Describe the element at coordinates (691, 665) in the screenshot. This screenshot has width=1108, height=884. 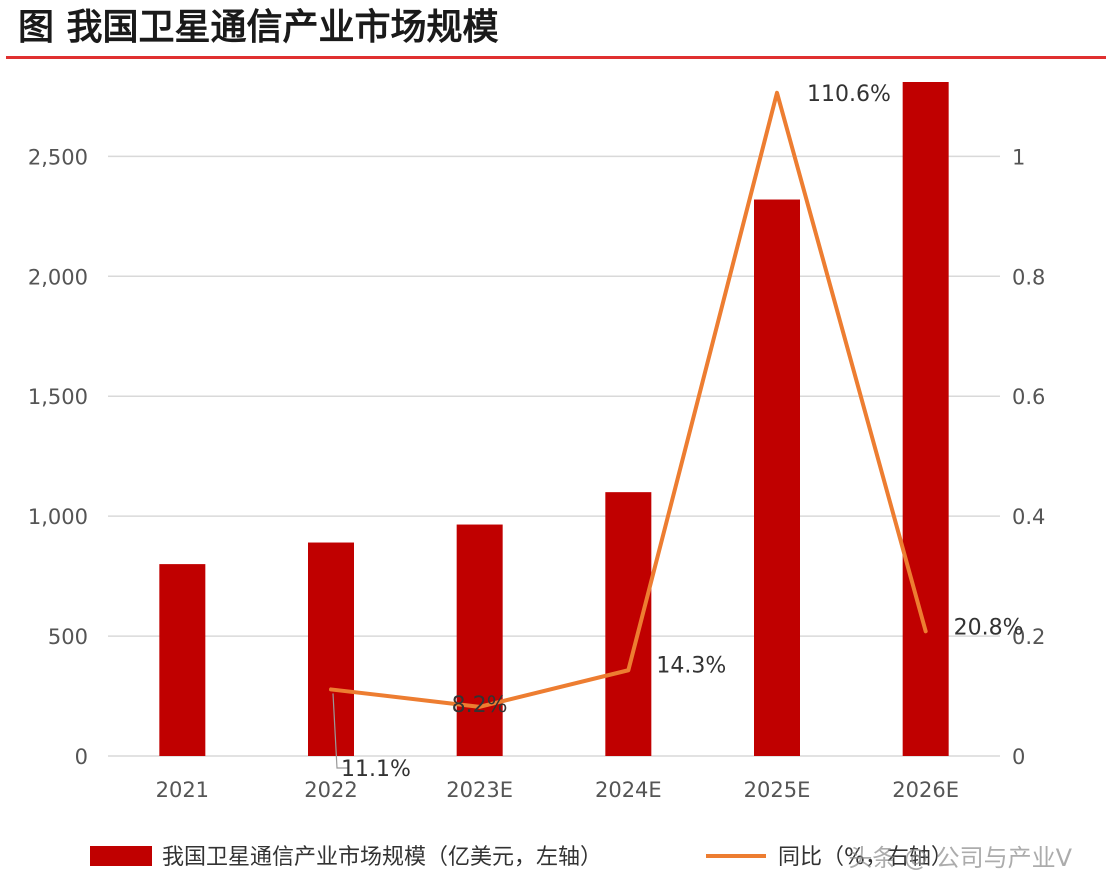
I see `data-label: 14.3%` at that location.